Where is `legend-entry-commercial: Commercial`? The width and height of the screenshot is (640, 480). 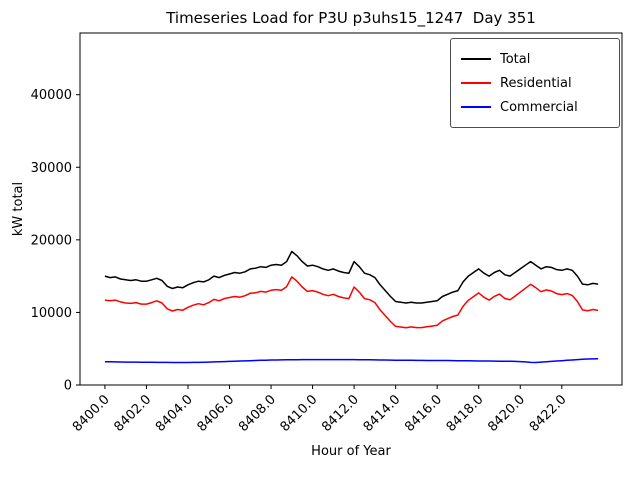 legend-entry-commercial: Commercial is located at coordinates (535, 107).